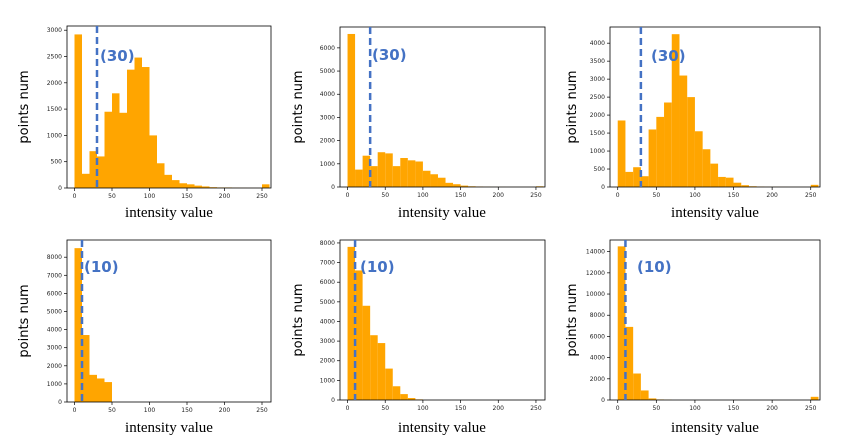 Image resolution: width=856 pixels, height=436 pixels. I want to click on y-tick-label: 3000, so click(327, 341).